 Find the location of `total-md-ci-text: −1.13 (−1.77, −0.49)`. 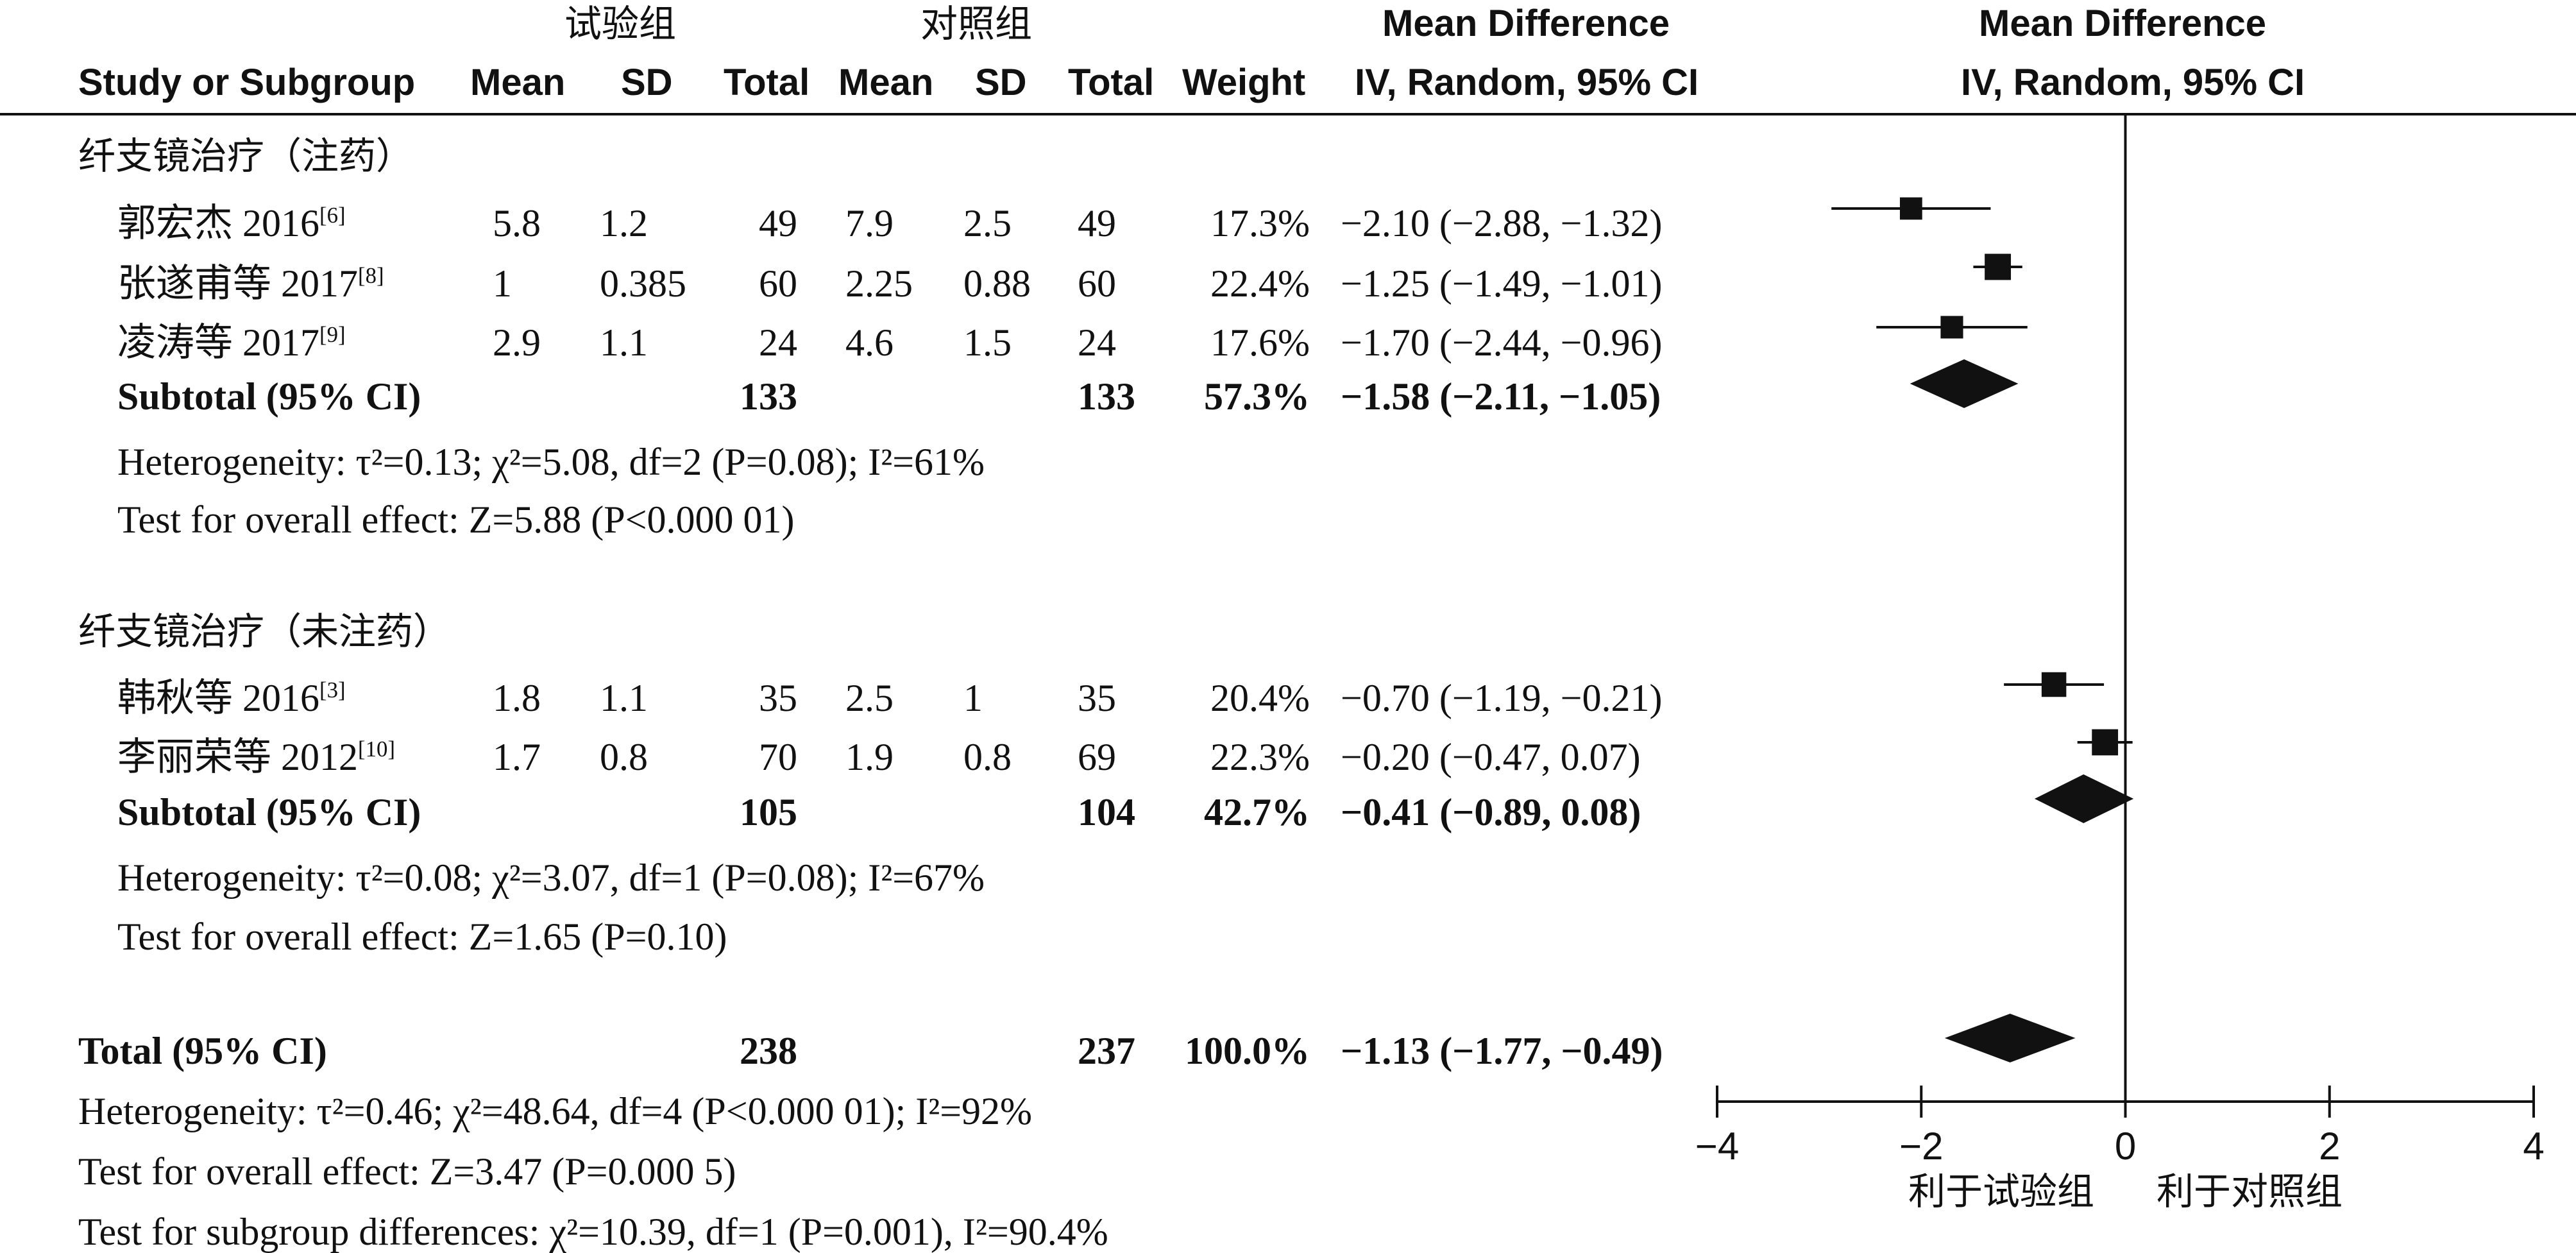

total-md-ci-text: −1.13 (−1.77, −0.49) is located at coordinates (1502, 1051).